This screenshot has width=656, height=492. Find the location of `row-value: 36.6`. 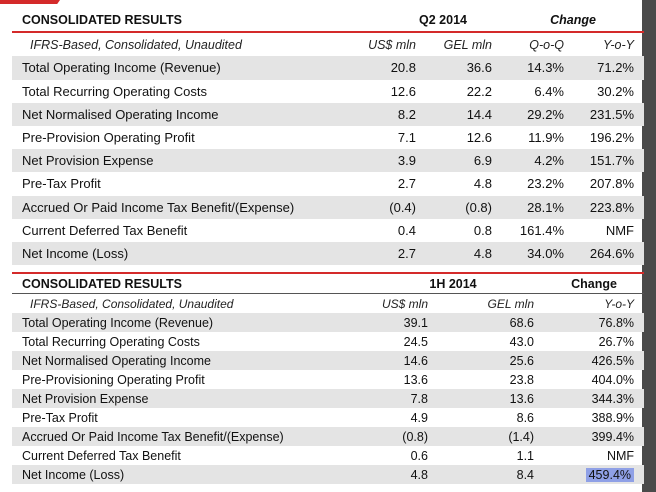

row-value: 36.6 is located at coordinates (464, 68).